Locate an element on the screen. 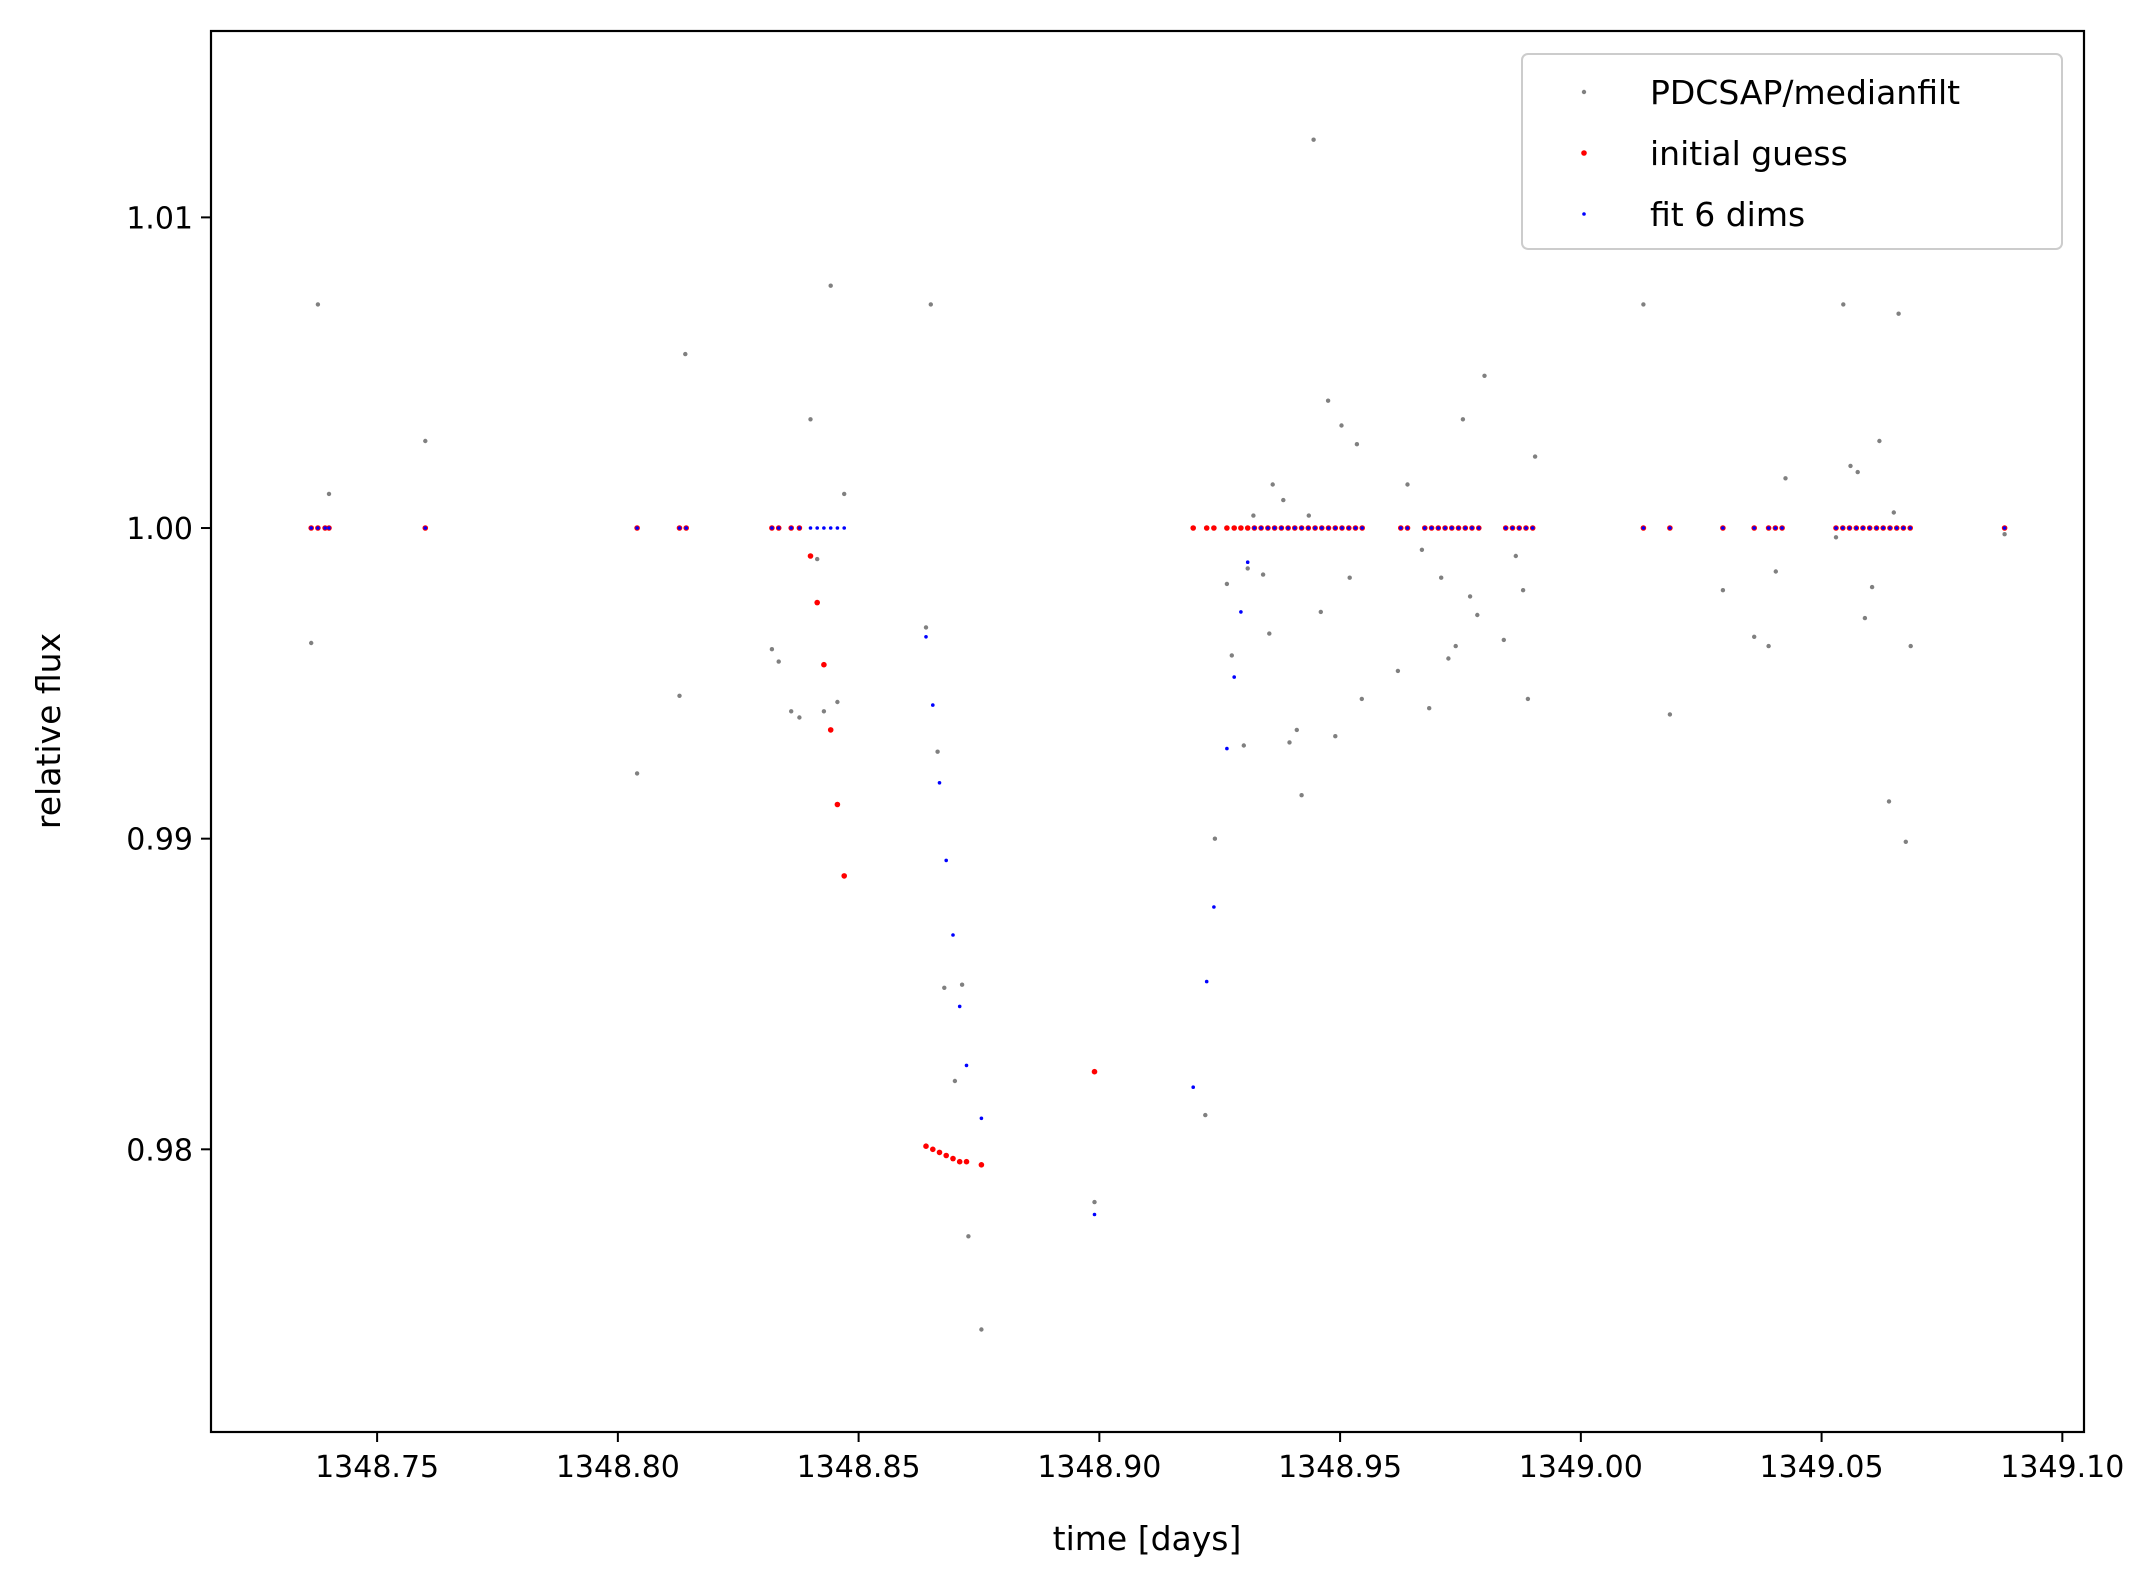  x-tick-label: 1349.05 is located at coordinates (1822, 1467).